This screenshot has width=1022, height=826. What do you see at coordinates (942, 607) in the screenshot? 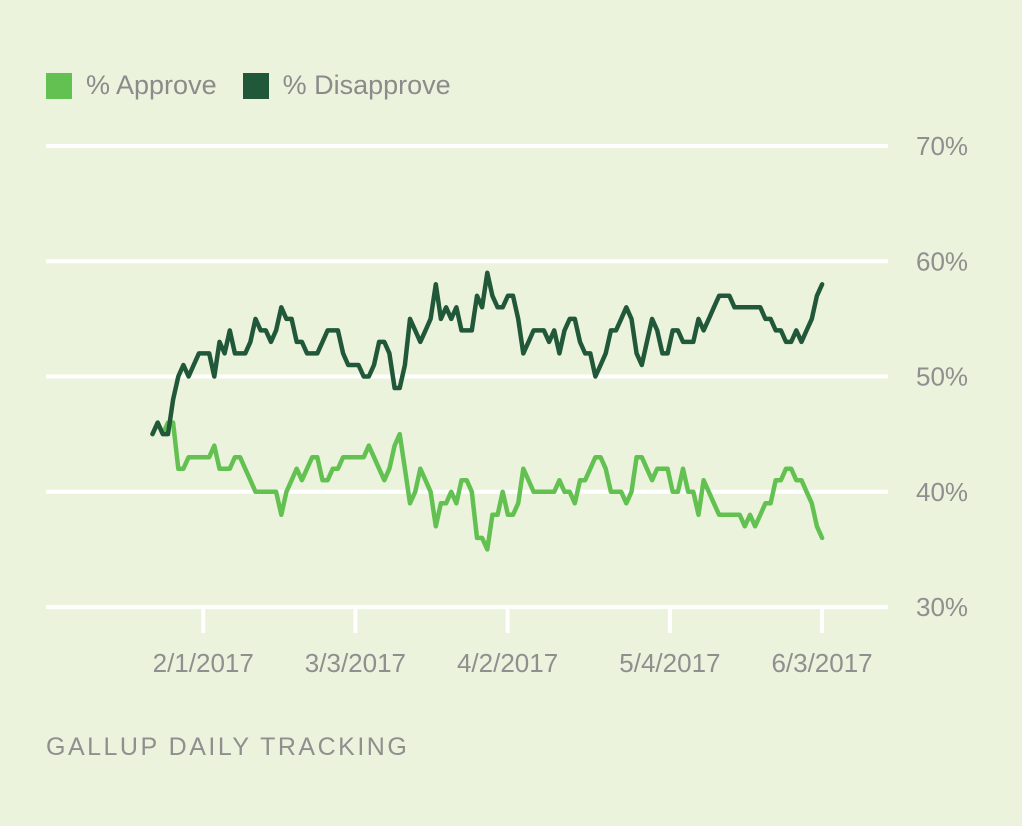
I see `y-tick-label: 30%` at bounding box center [942, 607].